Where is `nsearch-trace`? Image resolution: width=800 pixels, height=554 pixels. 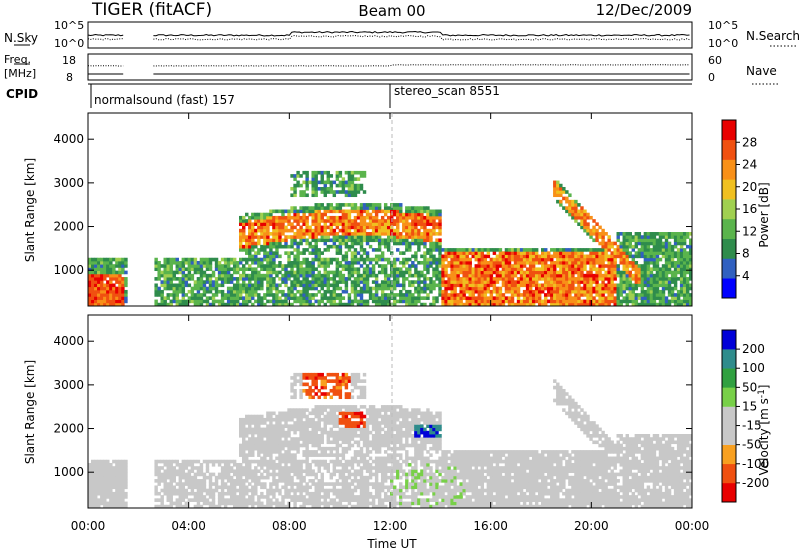
nsearch-trace is located at coordinates (388, 37).